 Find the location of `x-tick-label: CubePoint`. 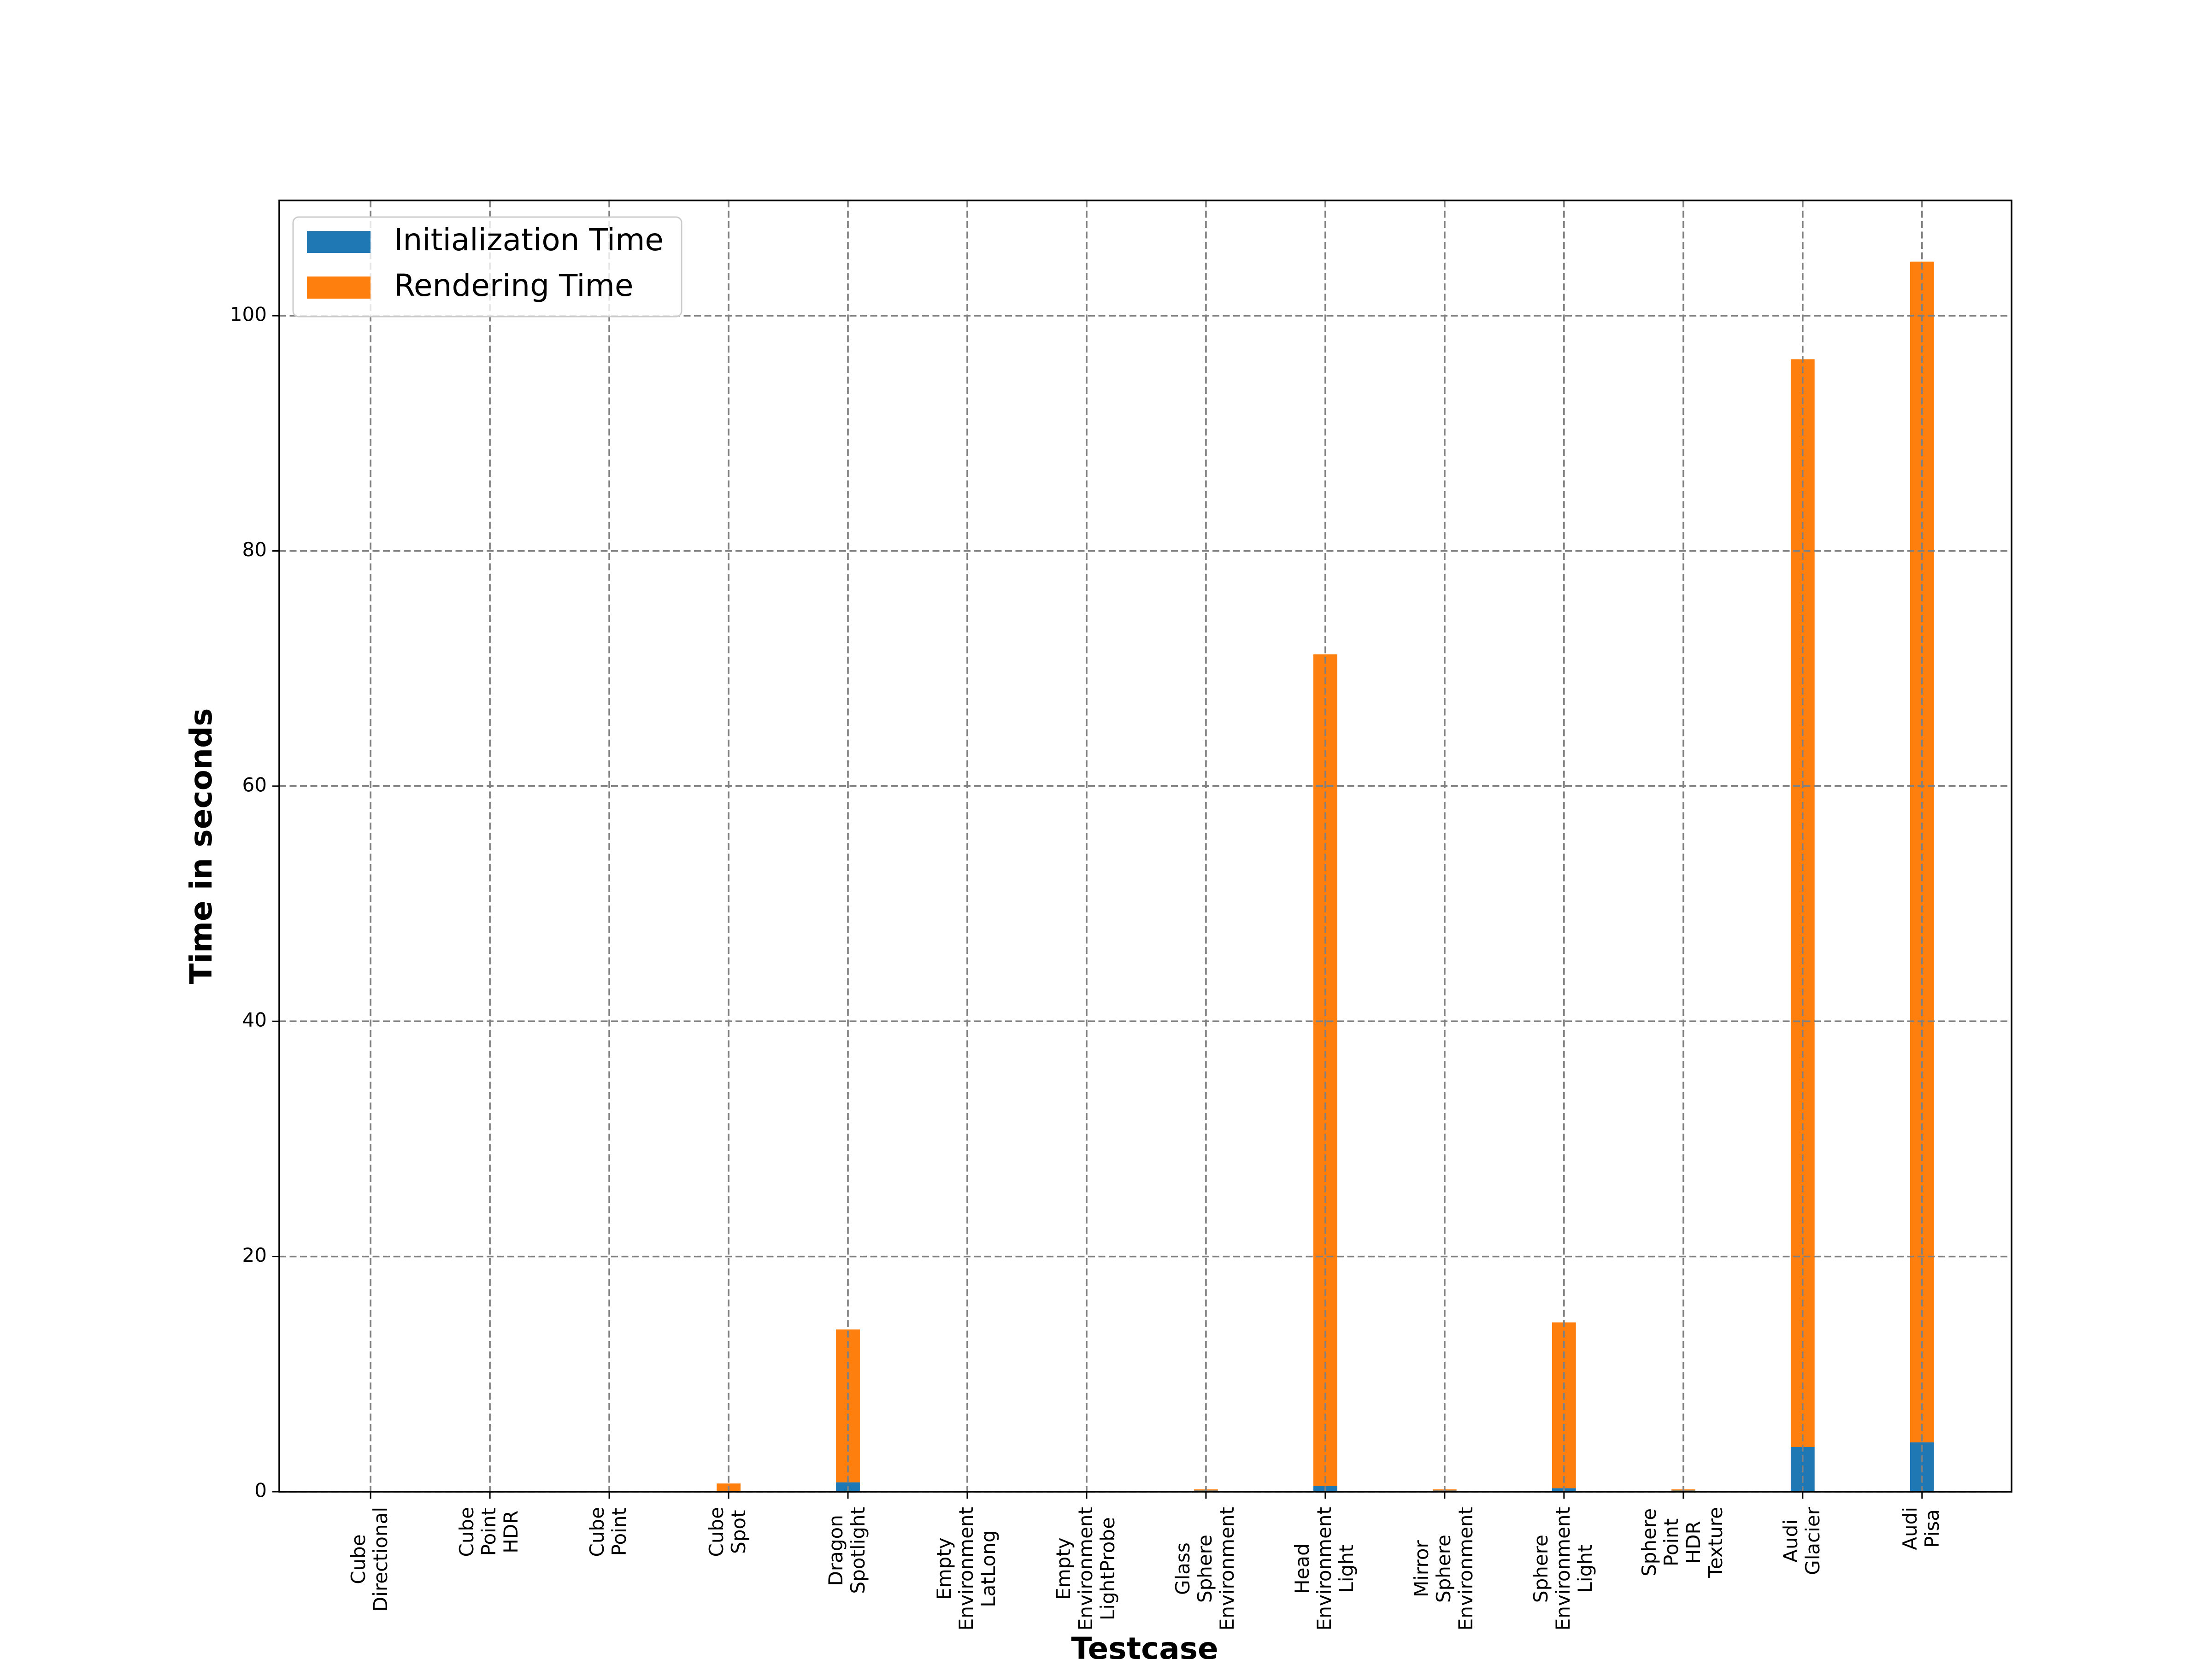

x-tick-label: CubePoint is located at coordinates (608, 1532).